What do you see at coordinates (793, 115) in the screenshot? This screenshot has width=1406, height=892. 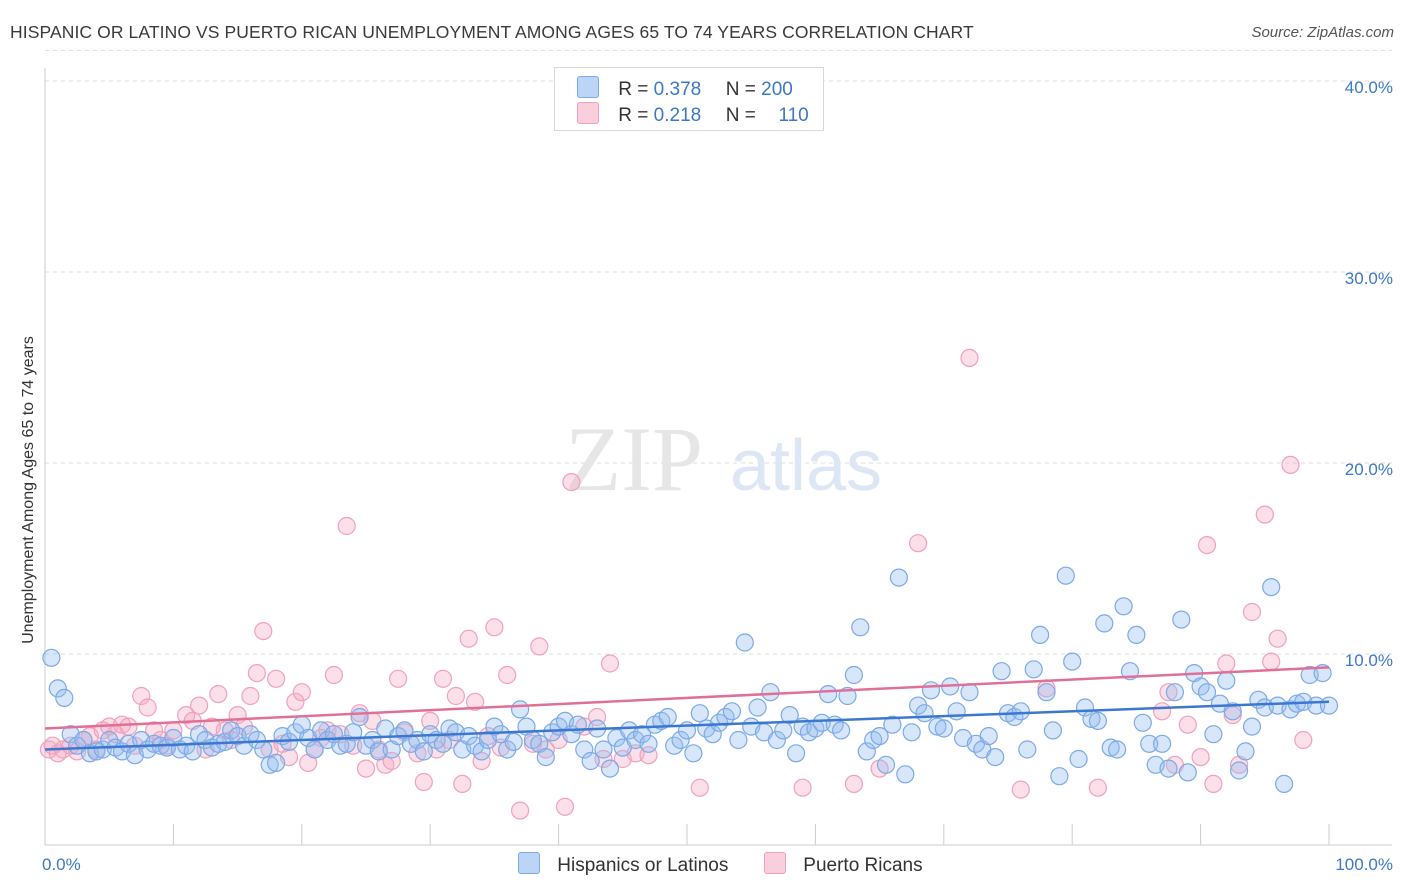 I see `legend-n-value: 110` at bounding box center [793, 115].